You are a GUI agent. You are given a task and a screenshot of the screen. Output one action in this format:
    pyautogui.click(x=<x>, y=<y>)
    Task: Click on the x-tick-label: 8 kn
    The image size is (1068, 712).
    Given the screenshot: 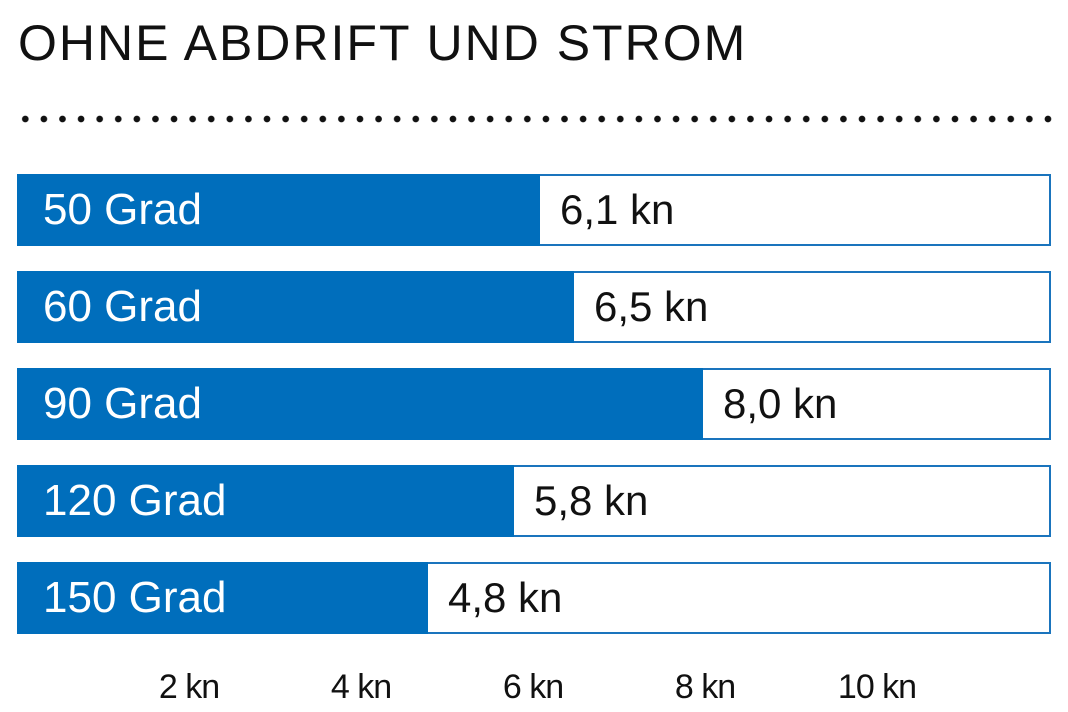 What is the action you would take?
    pyautogui.click(x=705, y=687)
    